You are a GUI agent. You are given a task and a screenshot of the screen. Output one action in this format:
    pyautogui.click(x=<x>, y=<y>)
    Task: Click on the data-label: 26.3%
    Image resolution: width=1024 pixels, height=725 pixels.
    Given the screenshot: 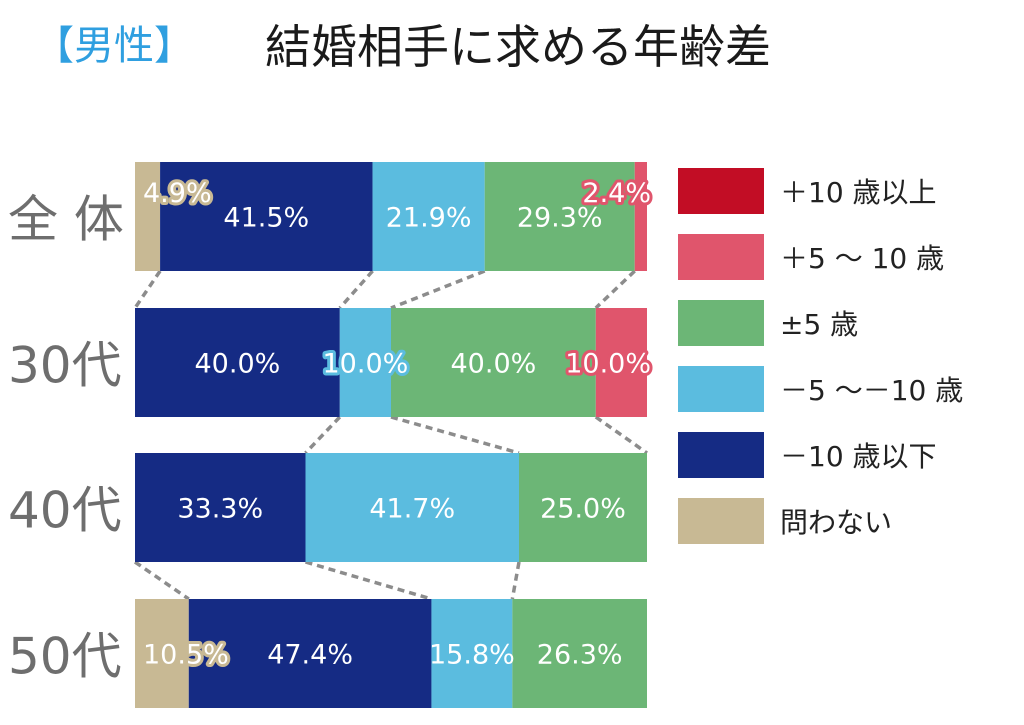 What is the action you would take?
    pyautogui.click(x=580, y=655)
    